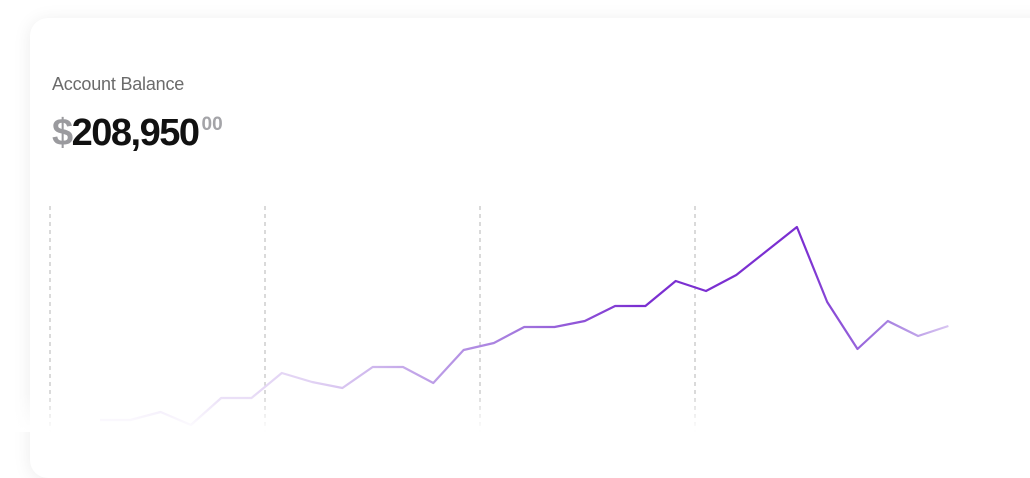 Image resolution: width=1030 pixels, height=478 pixels. I want to click on amount: 208,950, so click(135, 133).